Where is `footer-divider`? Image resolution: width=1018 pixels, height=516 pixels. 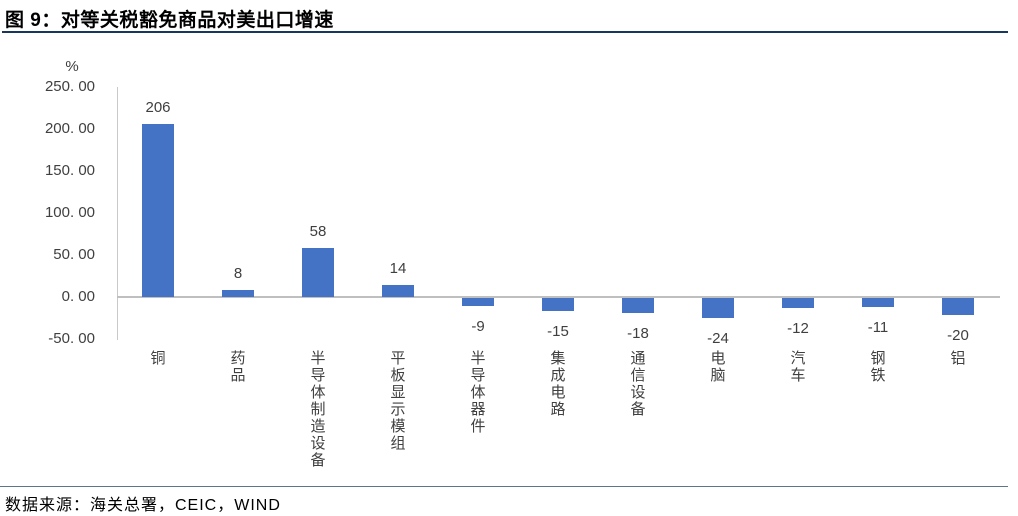
footer-divider is located at coordinates (504, 486).